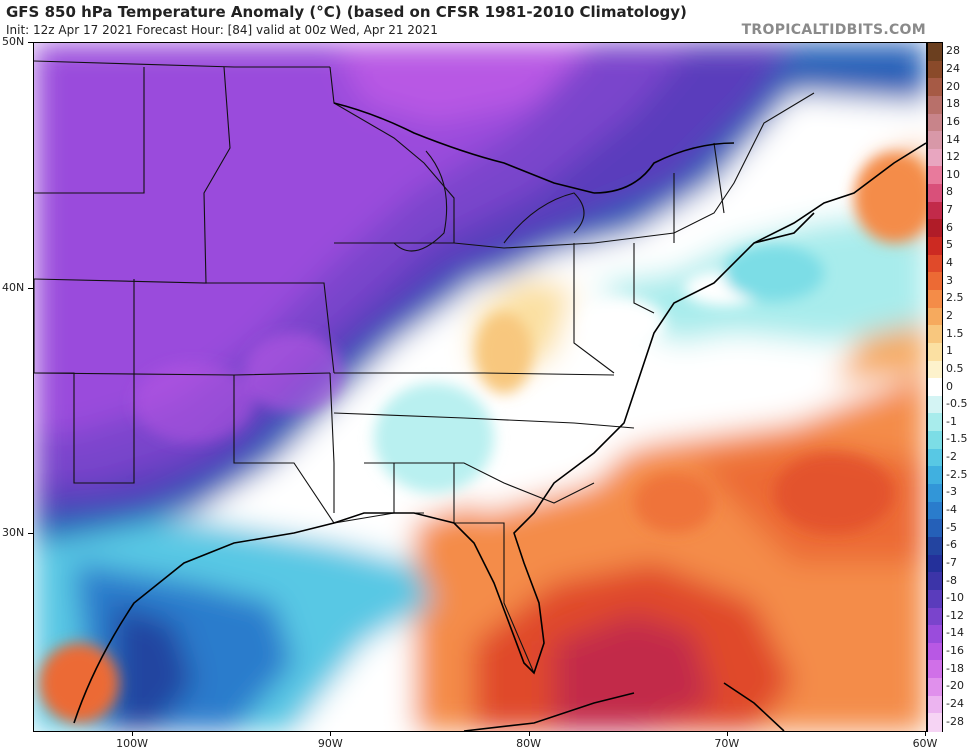 The width and height of the screenshot is (978, 750). I want to click on colorbar-label: -2, so click(951, 457).